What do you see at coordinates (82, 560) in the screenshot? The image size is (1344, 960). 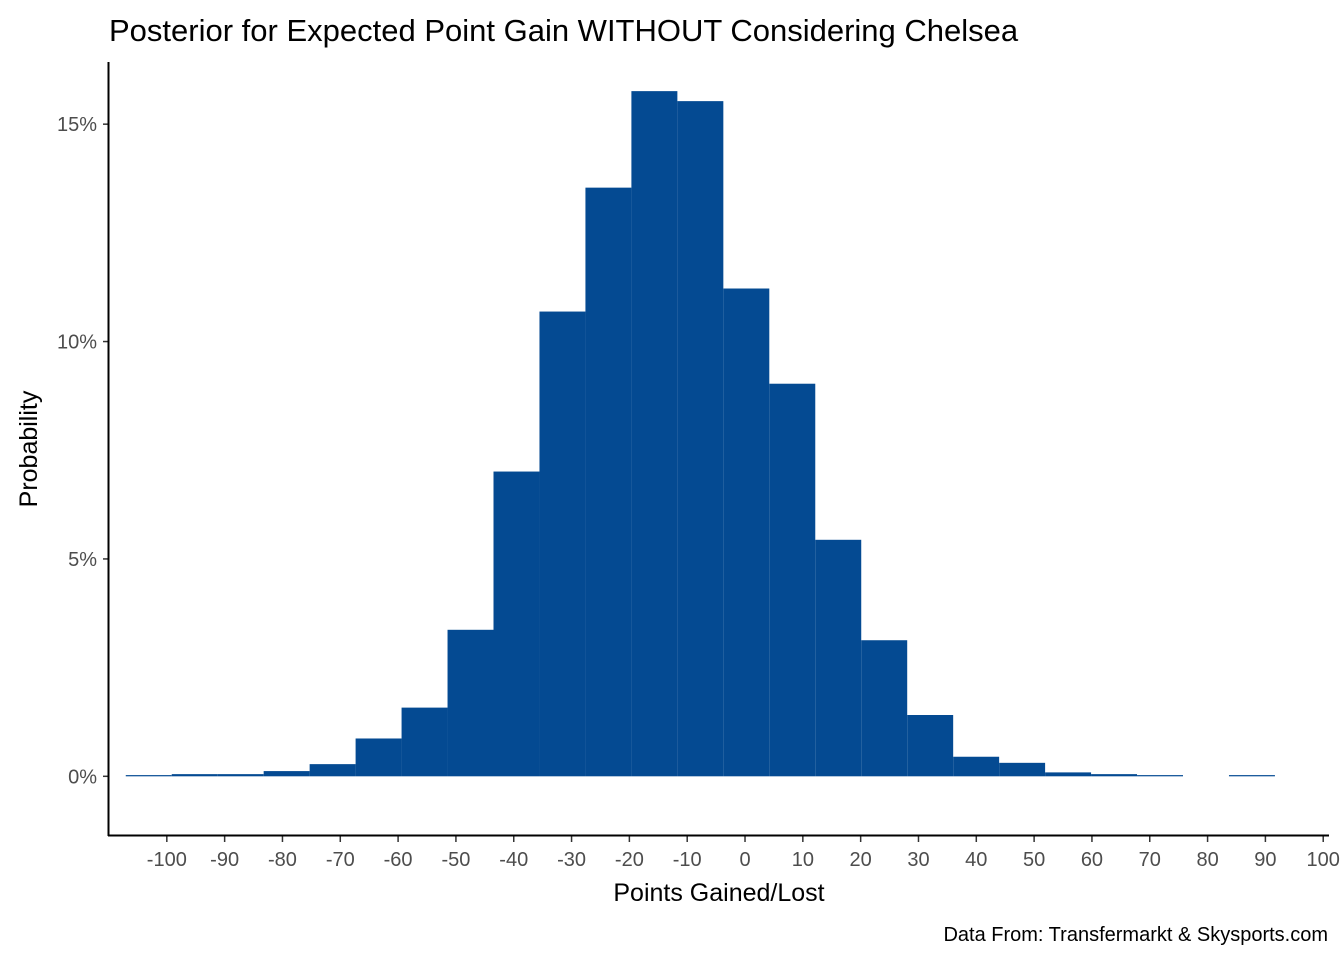 I see `y-tick-label: 5%` at bounding box center [82, 560].